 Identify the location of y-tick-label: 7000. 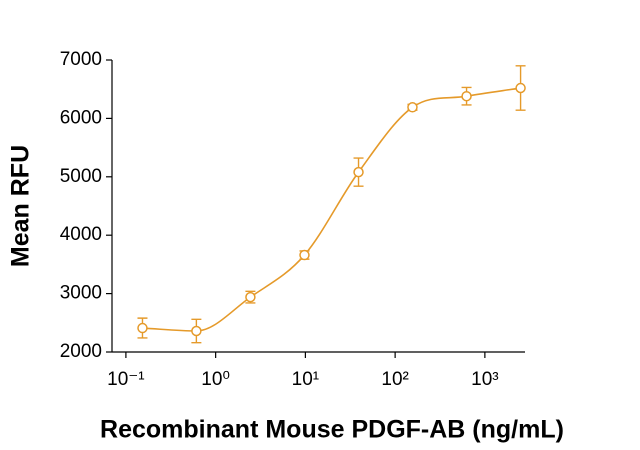
(81, 59).